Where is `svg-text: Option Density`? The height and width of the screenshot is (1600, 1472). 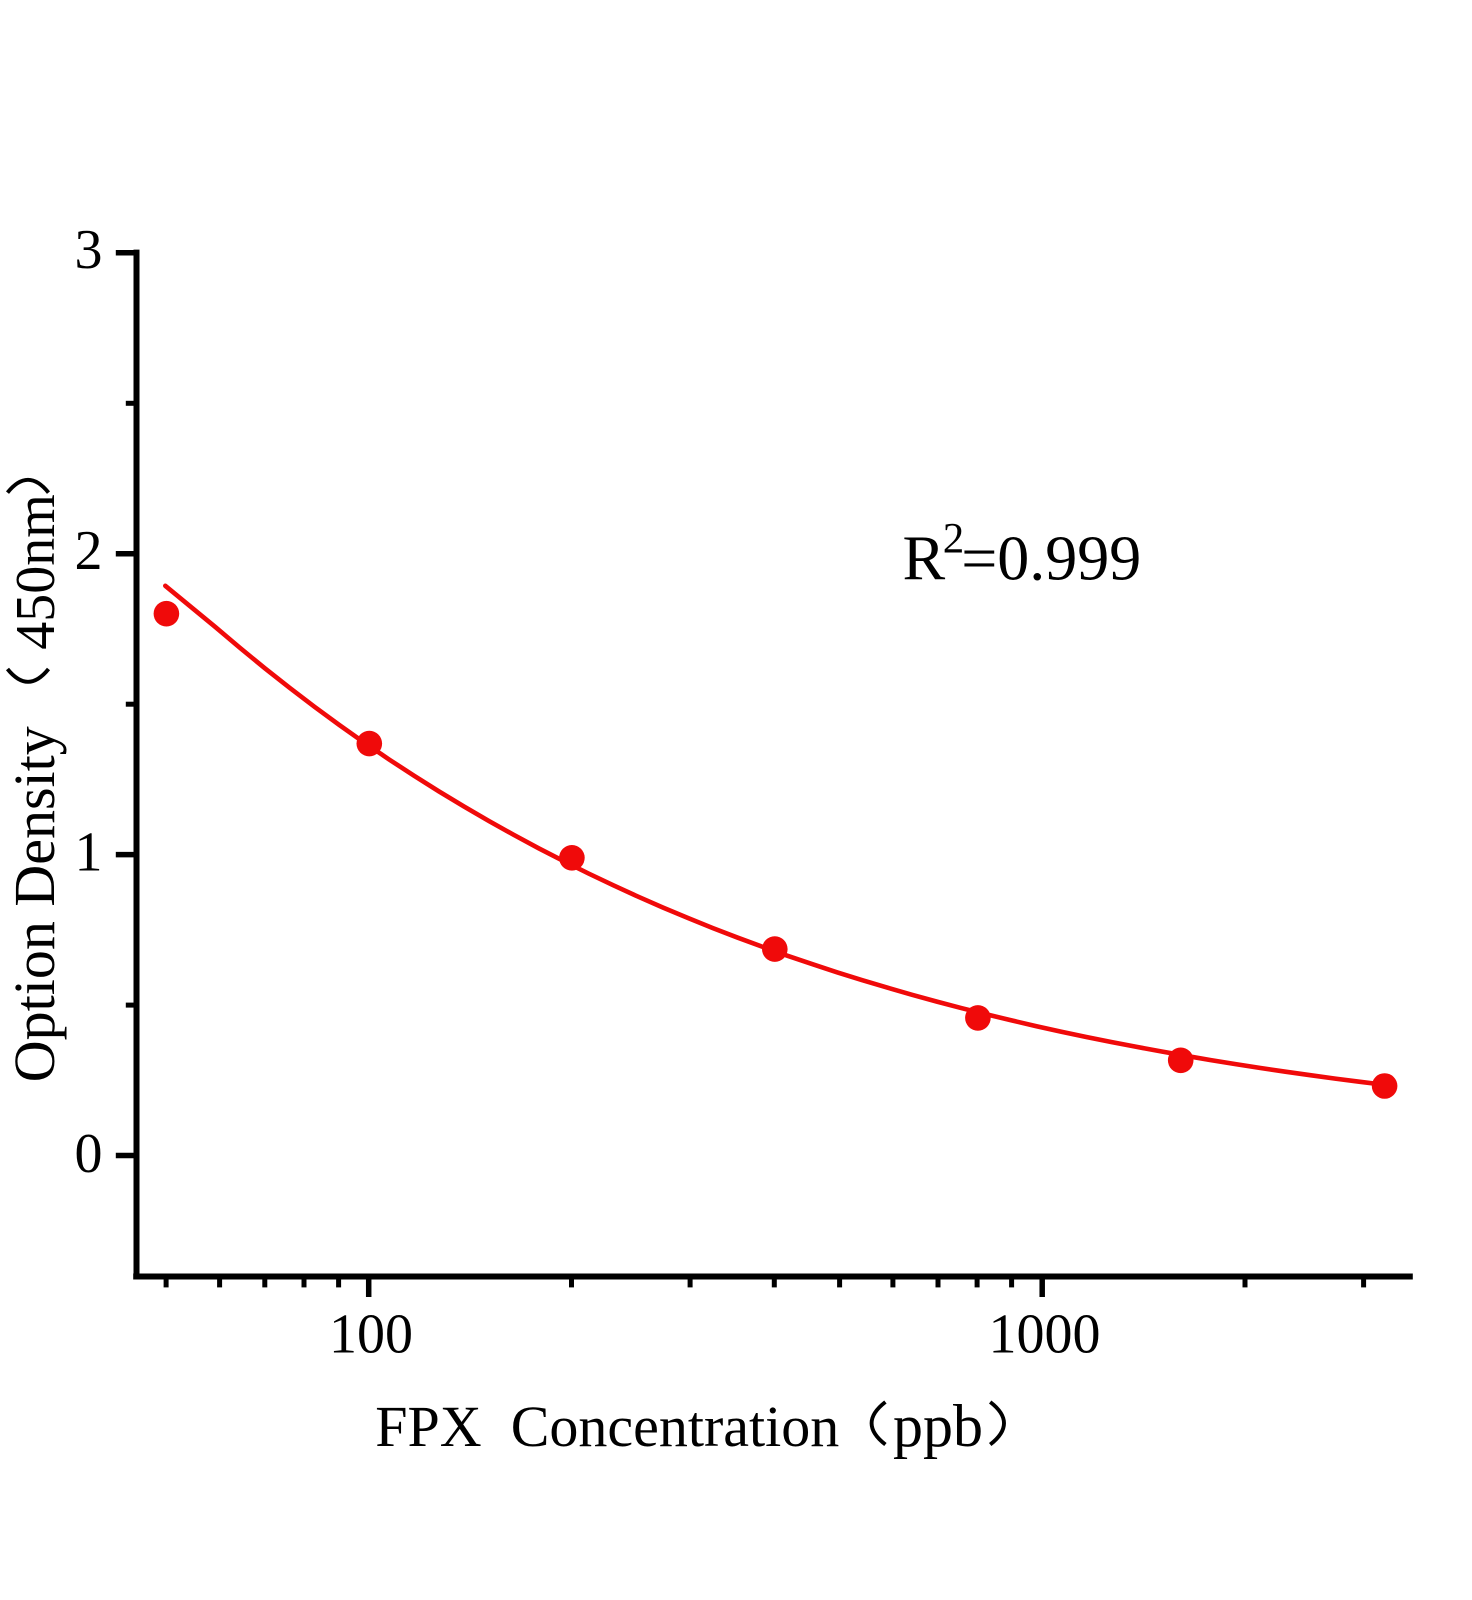 svg-text: Option Density is located at coordinates (34, 904).